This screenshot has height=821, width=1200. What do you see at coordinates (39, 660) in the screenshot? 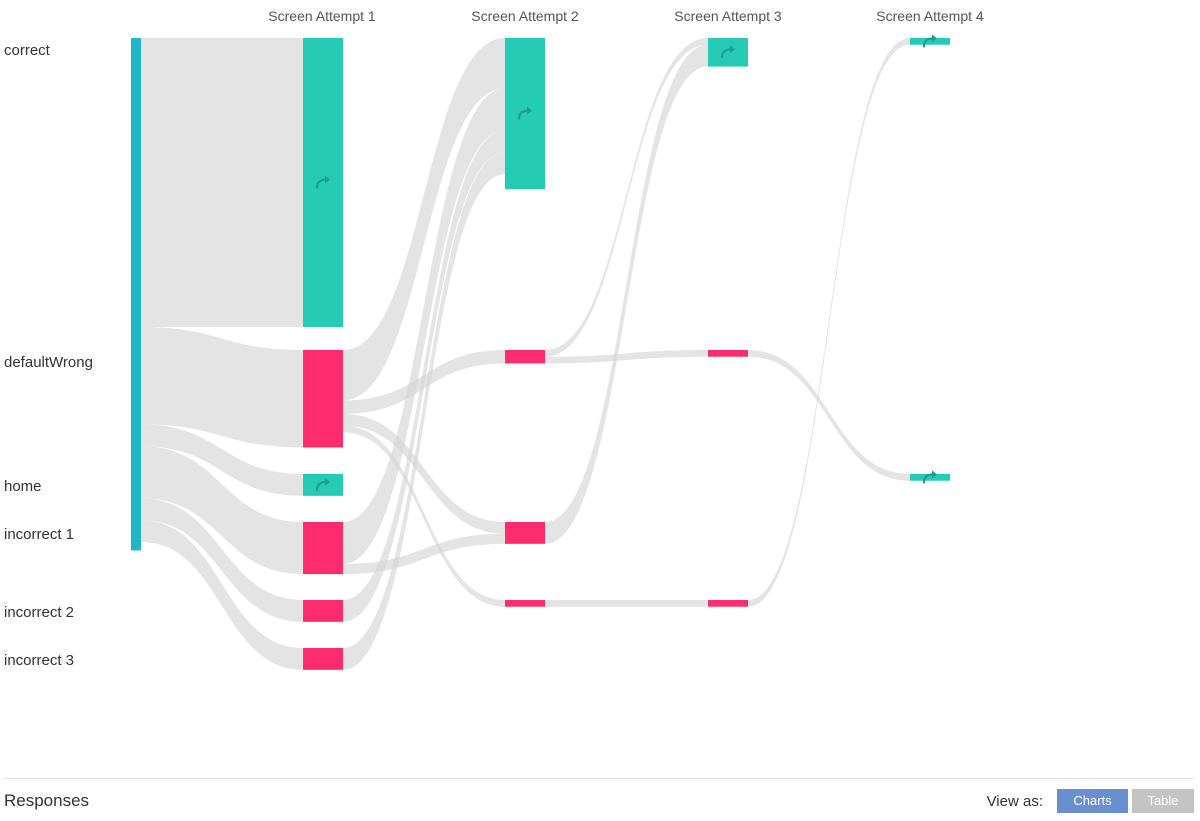
I see `row-label: incorrect 3` at bounding box center [39, 660].